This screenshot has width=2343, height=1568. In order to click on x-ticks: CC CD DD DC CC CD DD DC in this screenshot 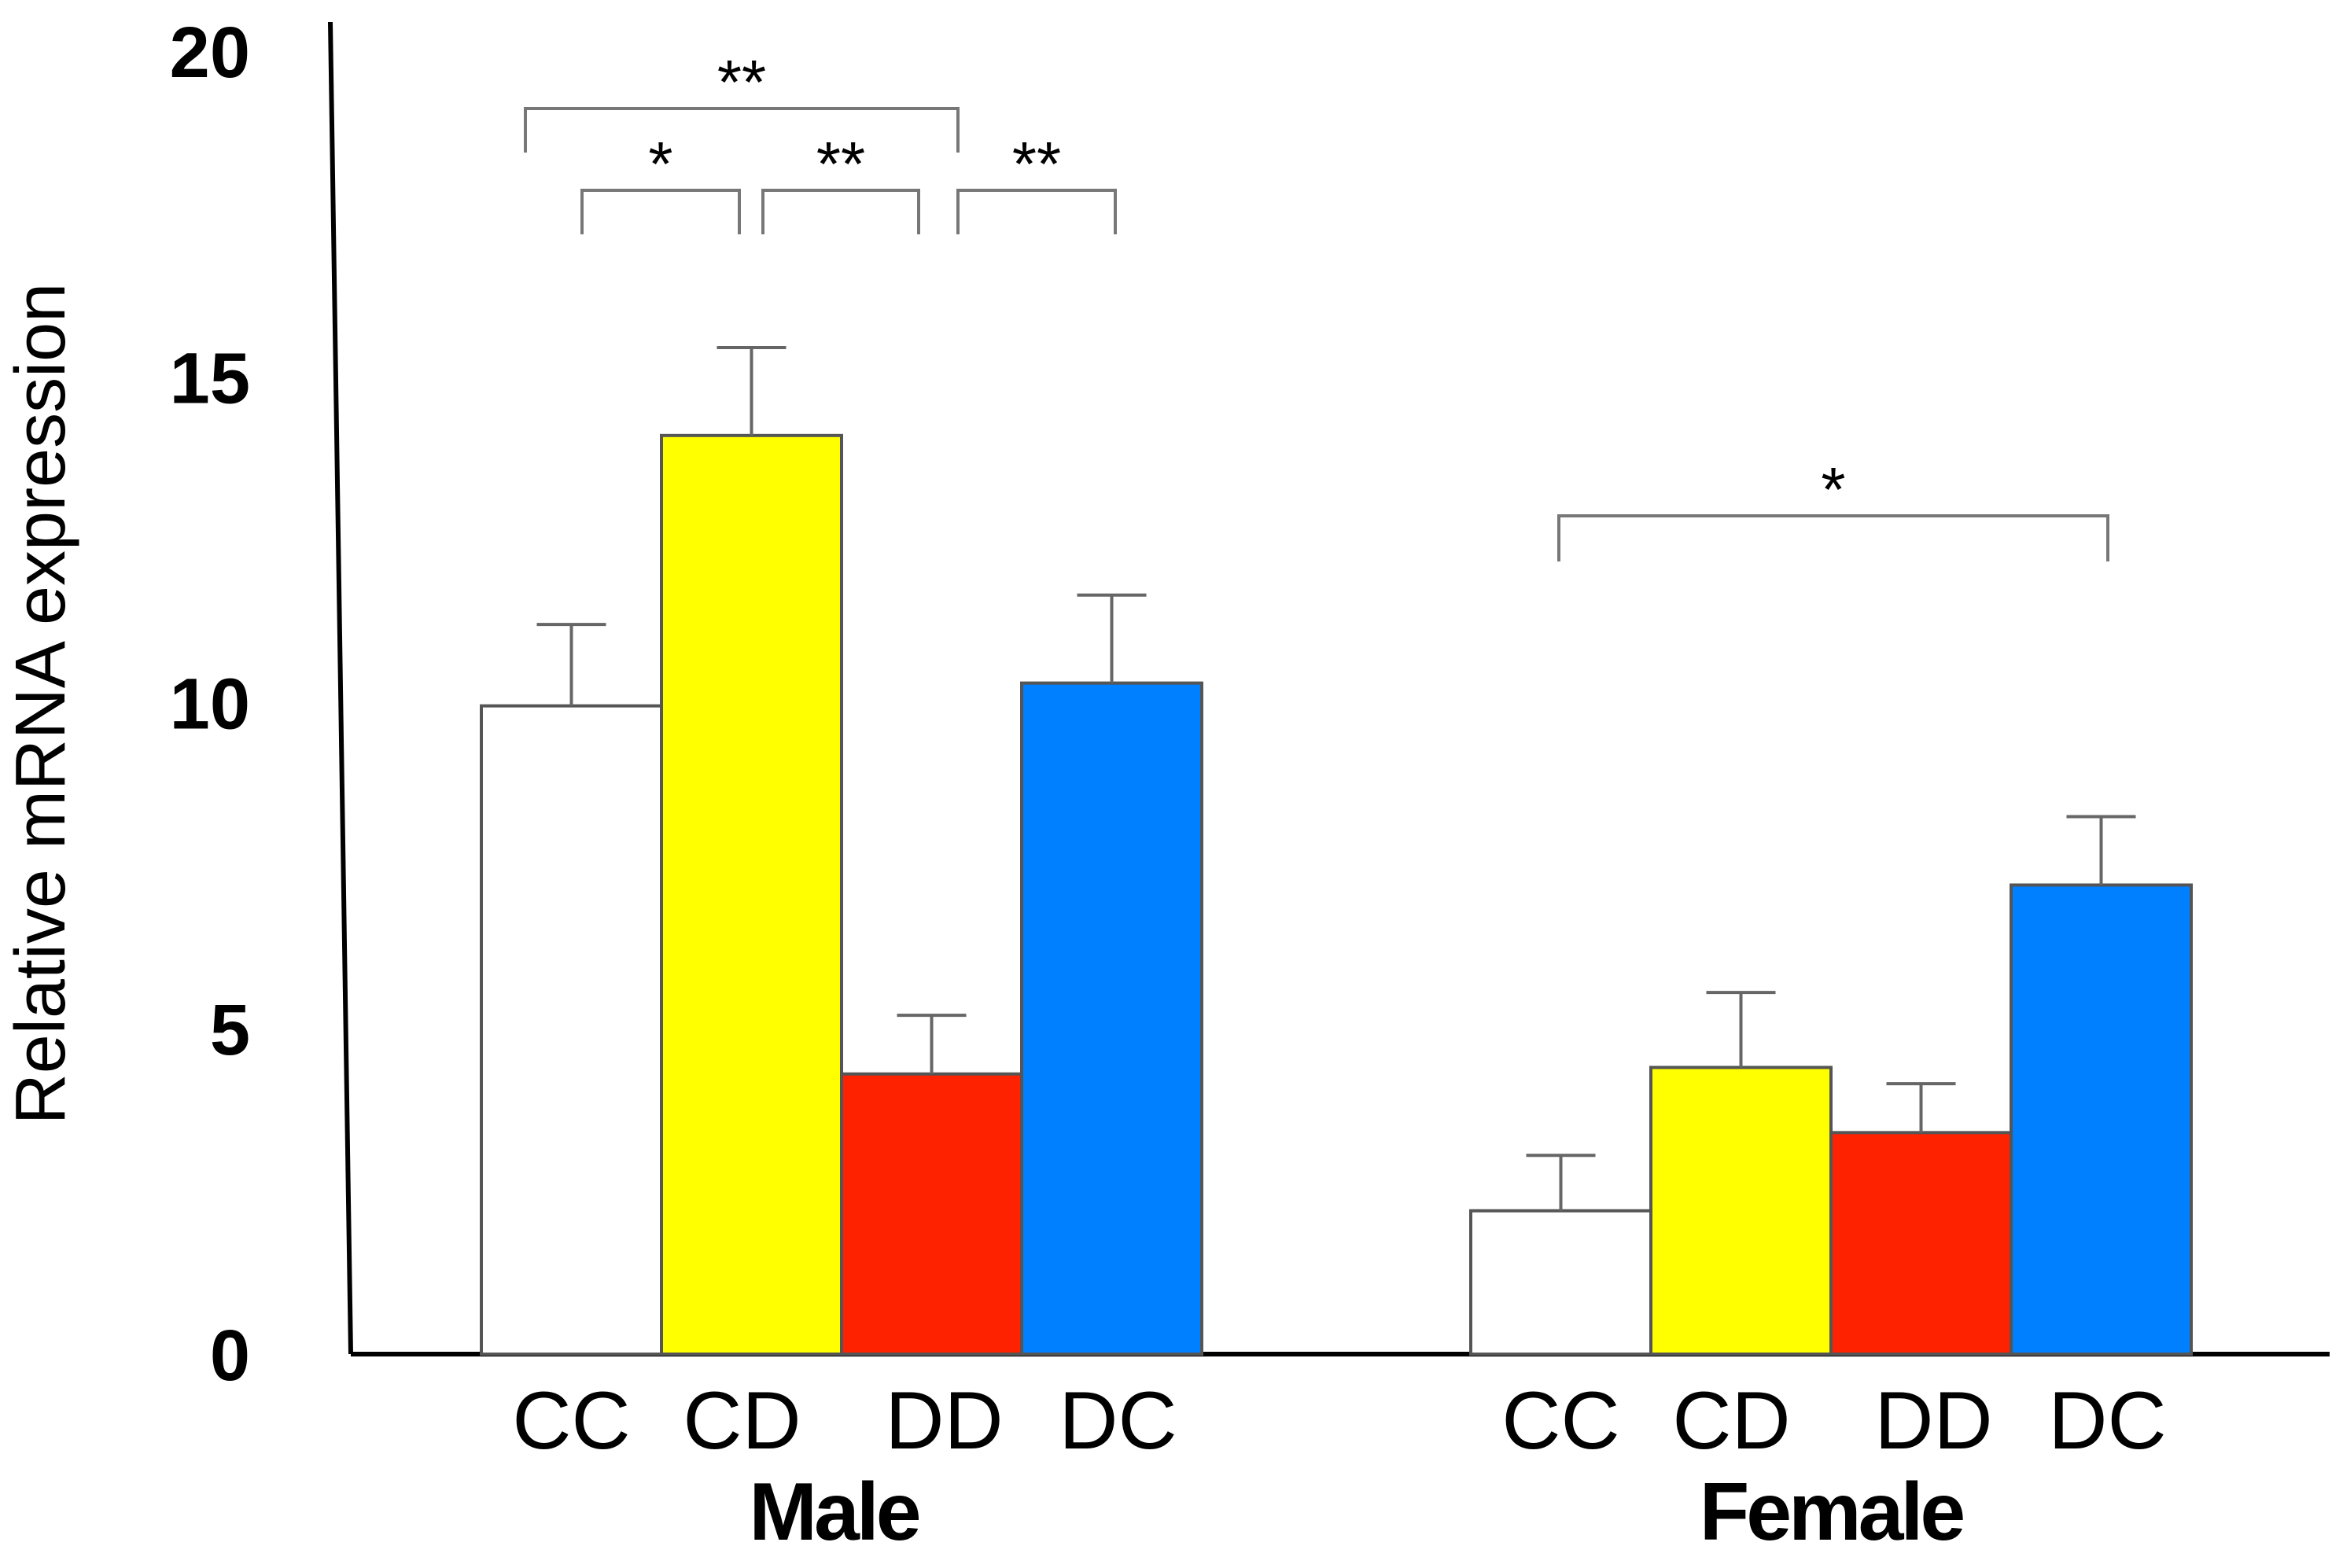, I will do `click(1339, 1421)`.